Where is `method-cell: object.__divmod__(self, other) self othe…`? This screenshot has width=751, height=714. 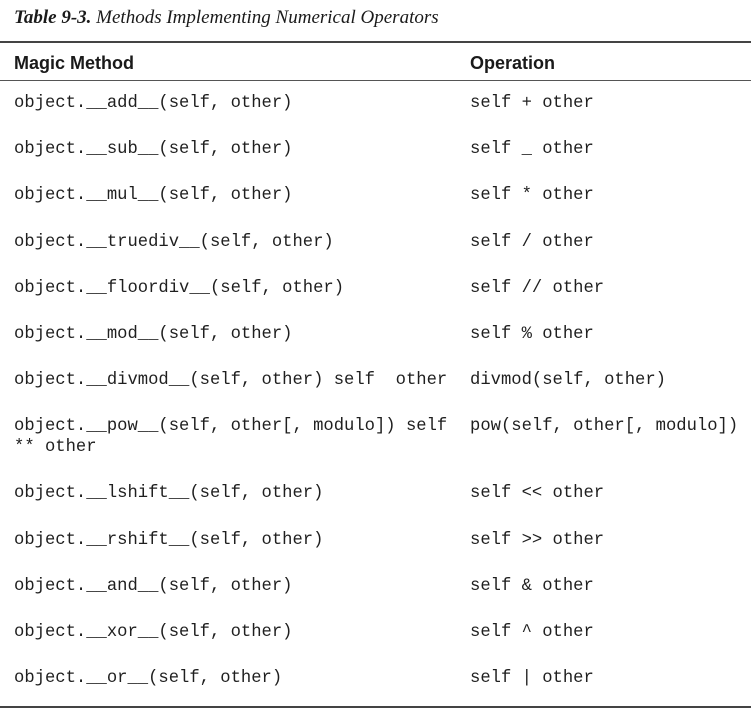 method-cell: object.__divmod__(self, other) self othe… is located at coordinates (231, 381).